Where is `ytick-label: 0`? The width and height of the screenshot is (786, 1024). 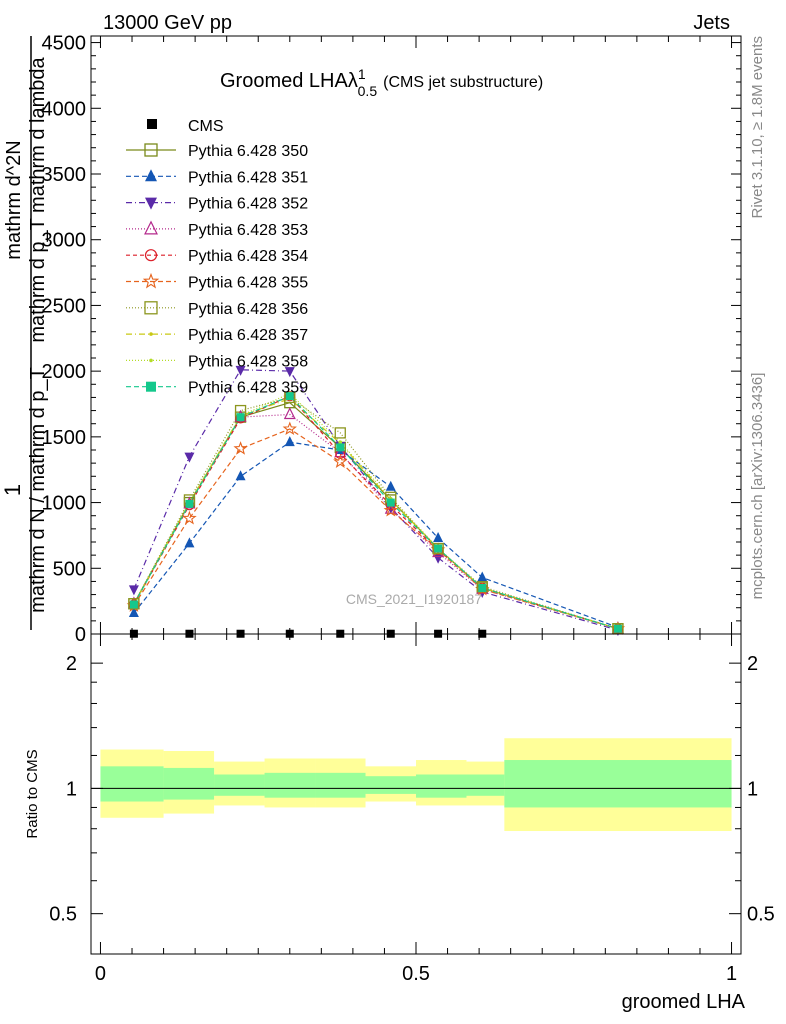
ytick-label: 0 is located at coordinates (80, 635).